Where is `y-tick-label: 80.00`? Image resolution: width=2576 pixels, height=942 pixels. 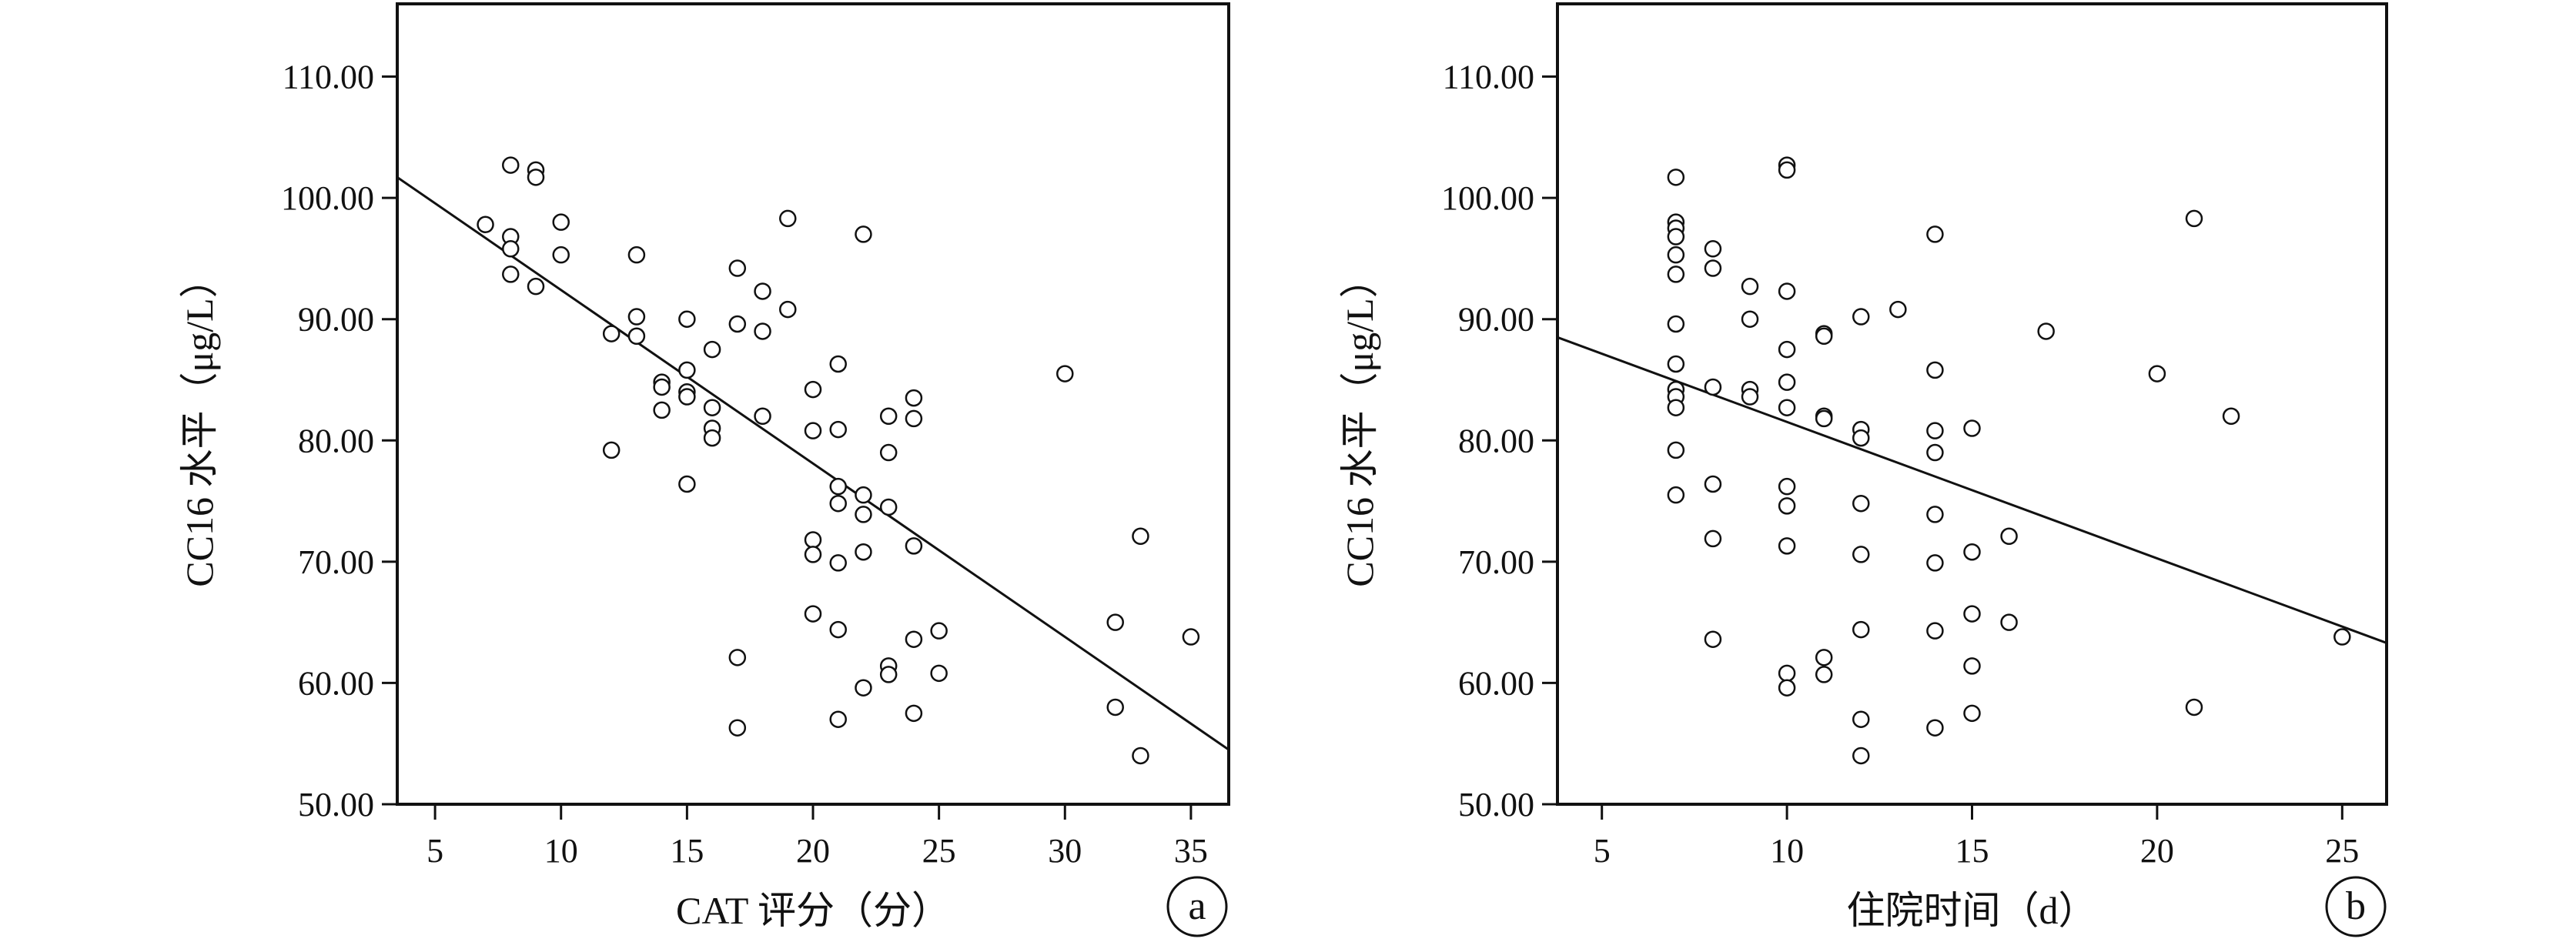 y-tick-label: 80.00 is located at coordinates (336, 440).